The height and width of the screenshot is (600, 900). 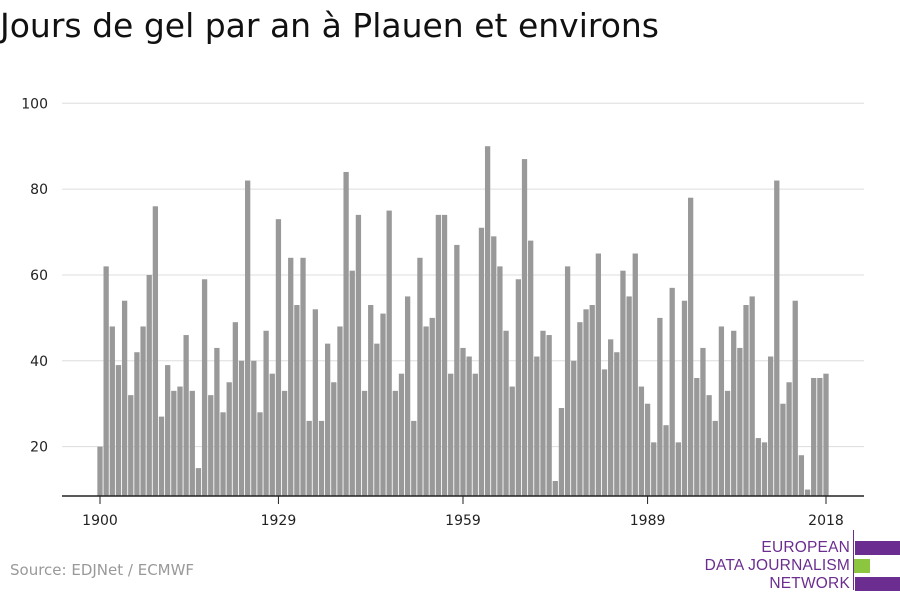 What do you see at coordinates (494, 366) in the screenshot?
I see `bar-1964` at bounding box center [494, 366].